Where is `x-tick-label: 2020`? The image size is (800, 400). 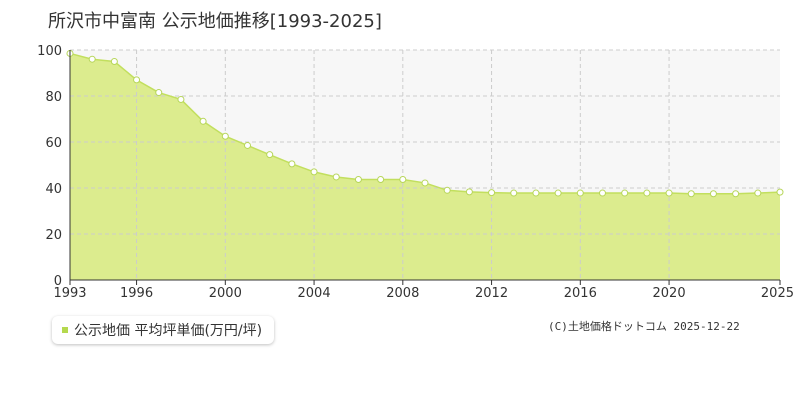 x-tick-label: 2020 is located at coordinates (669, 293).